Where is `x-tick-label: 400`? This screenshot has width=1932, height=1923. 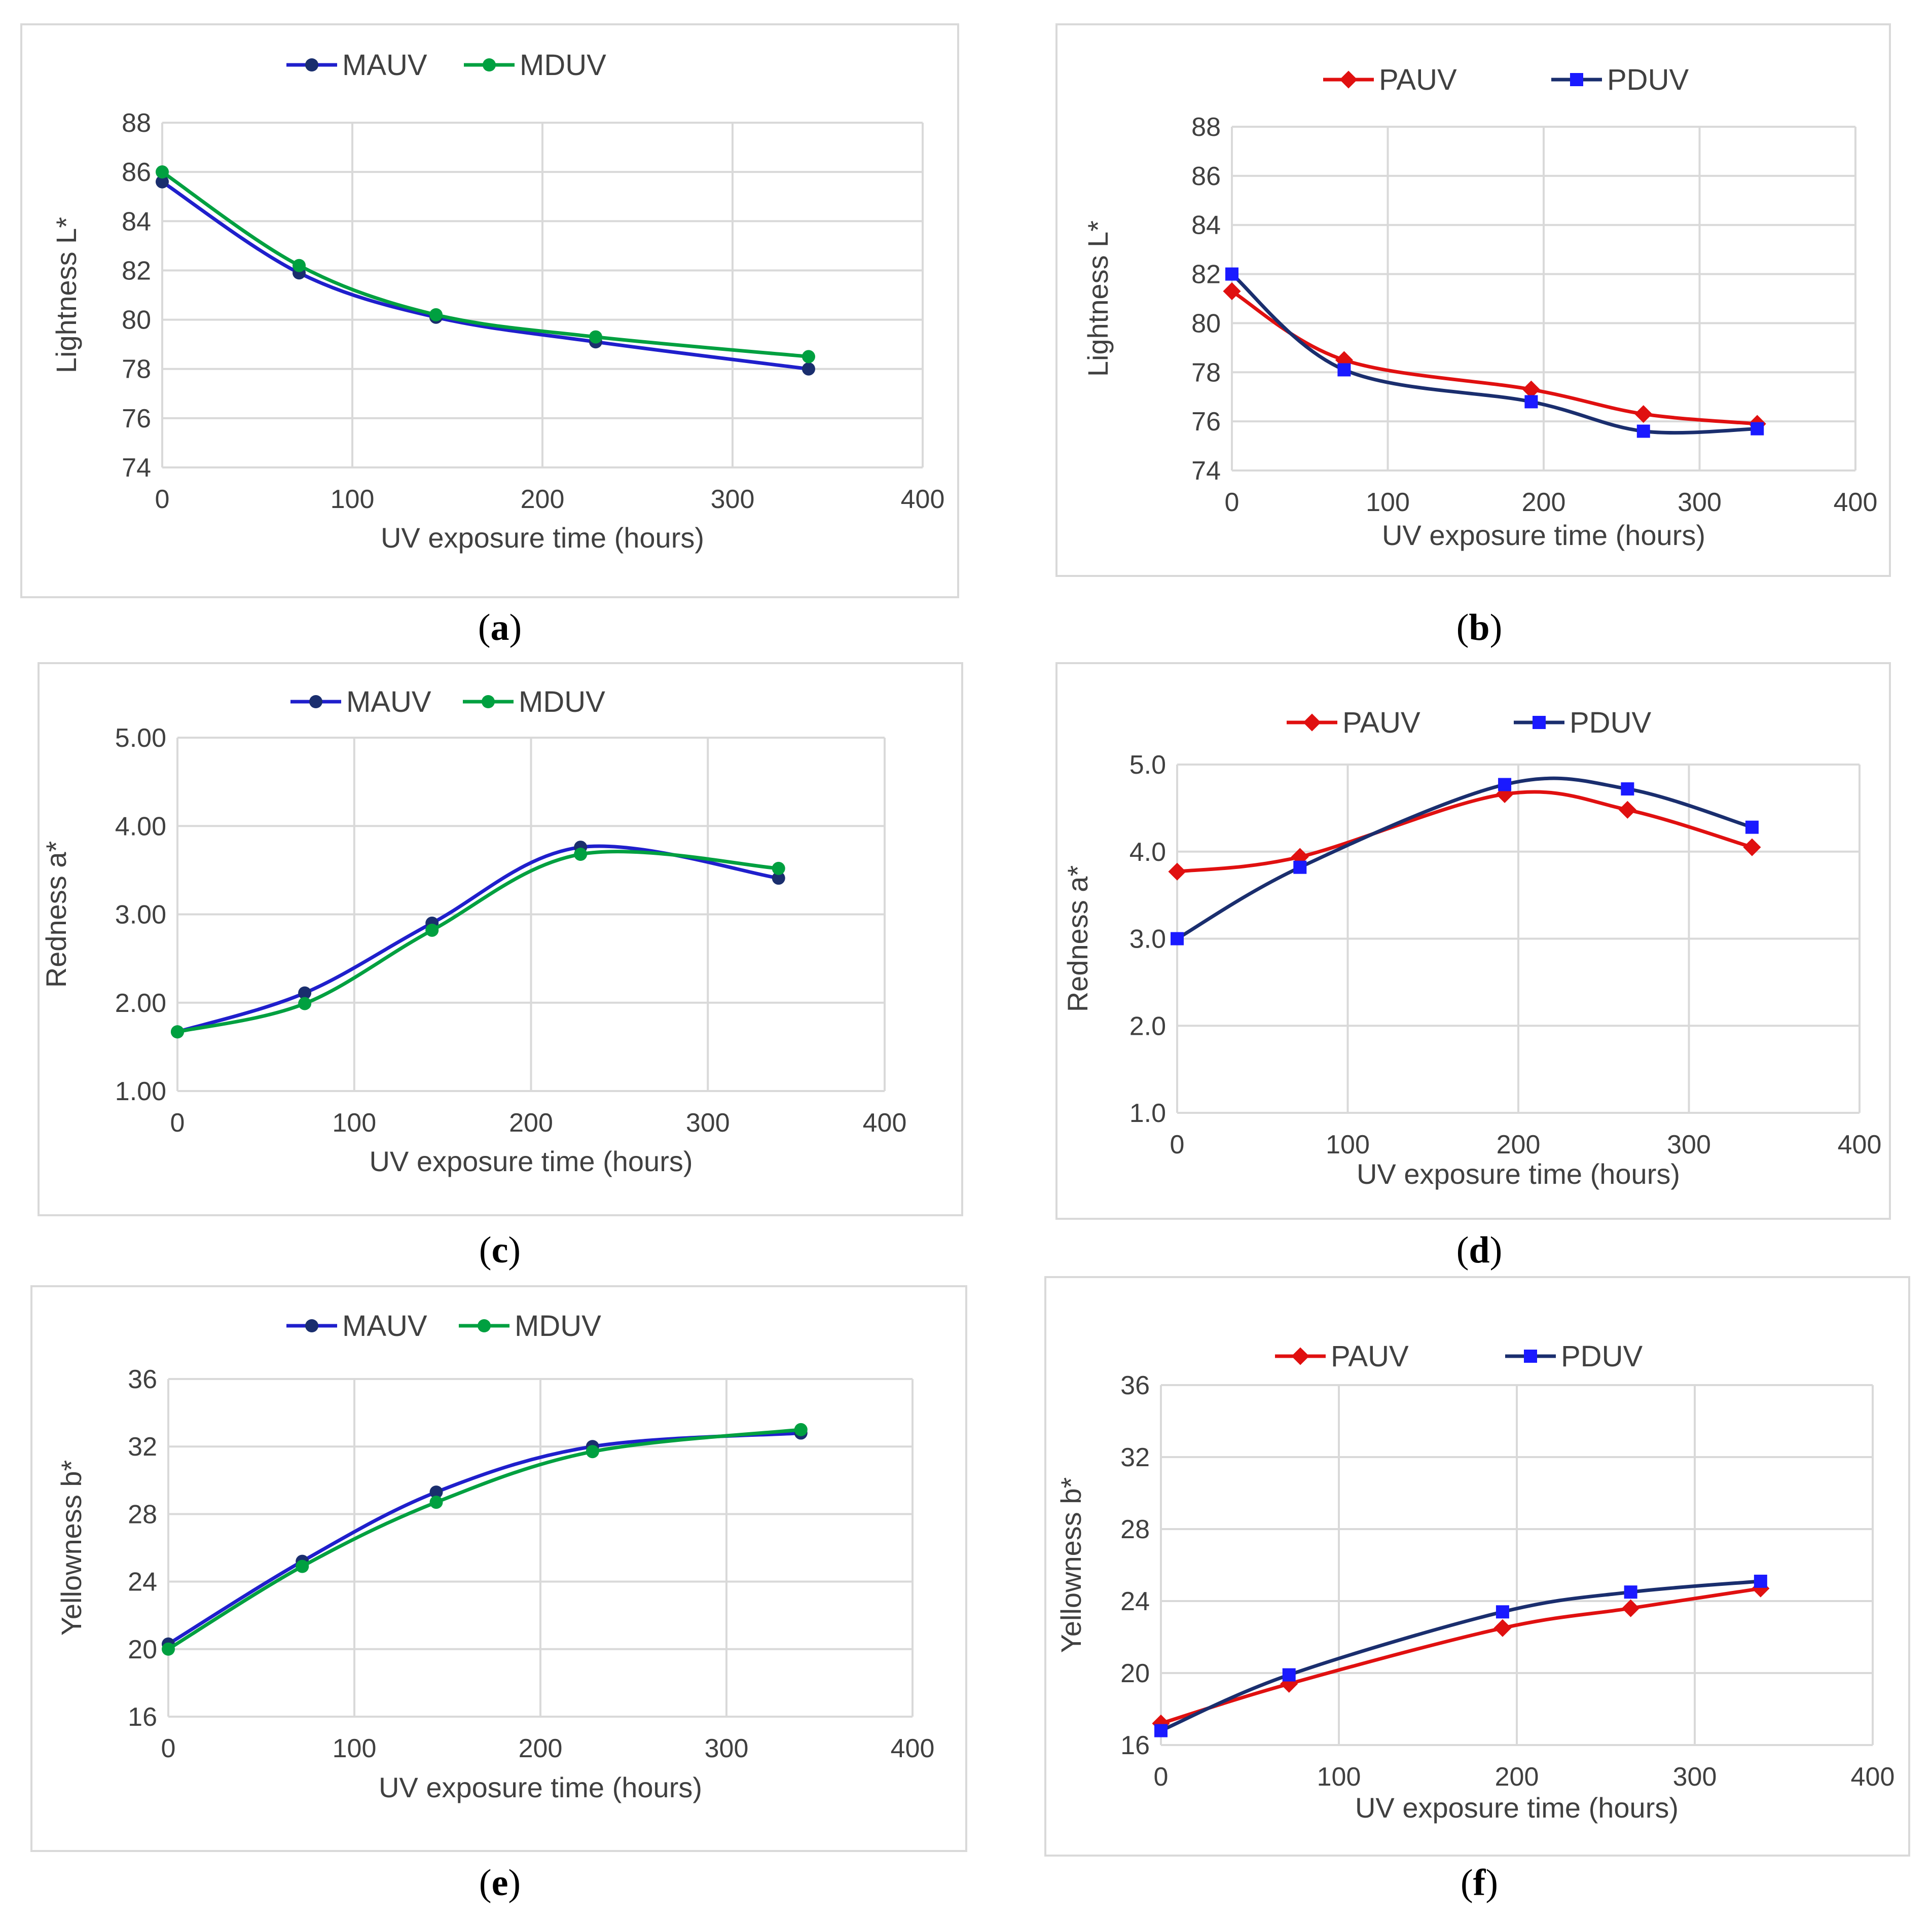 x-tick-label: 400 is located at coordinates (923, 500).